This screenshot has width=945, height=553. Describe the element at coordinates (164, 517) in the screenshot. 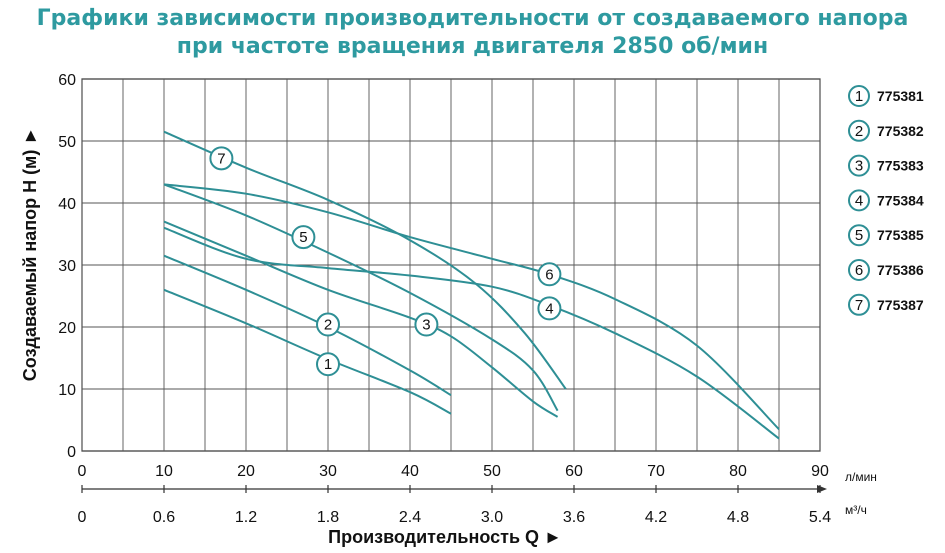

I see `x-tick-label-m3h: 0.6` at that location.